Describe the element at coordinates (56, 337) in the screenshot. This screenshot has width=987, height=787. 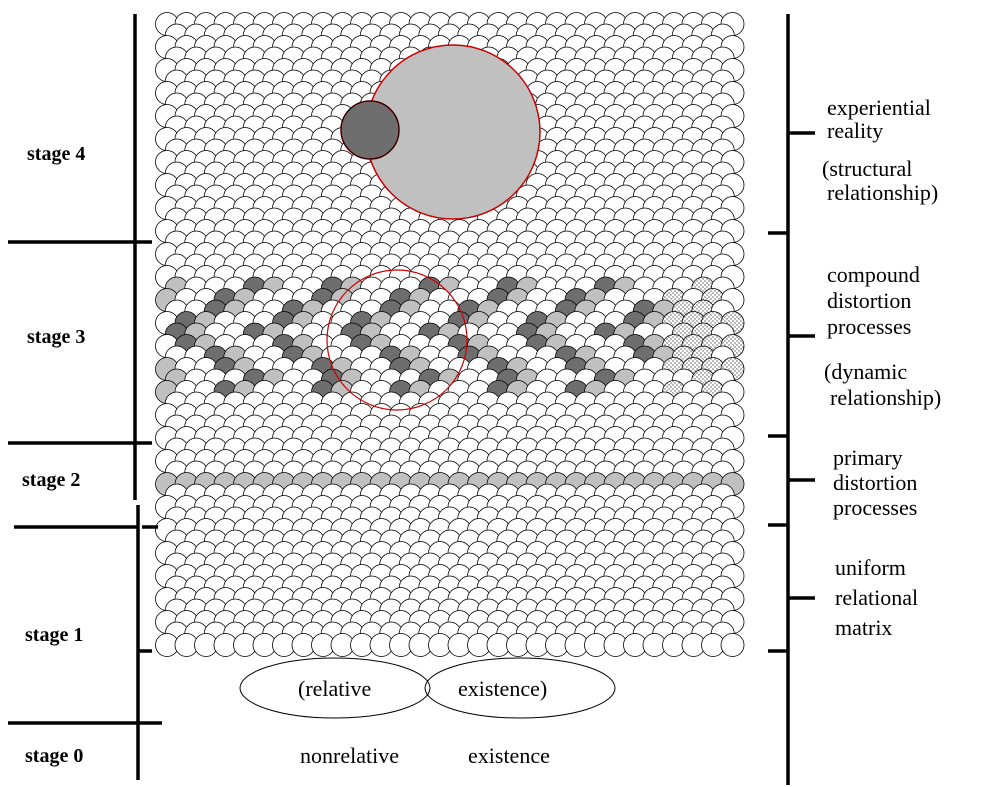
I see `stage-3-label: stage 3` at that location.